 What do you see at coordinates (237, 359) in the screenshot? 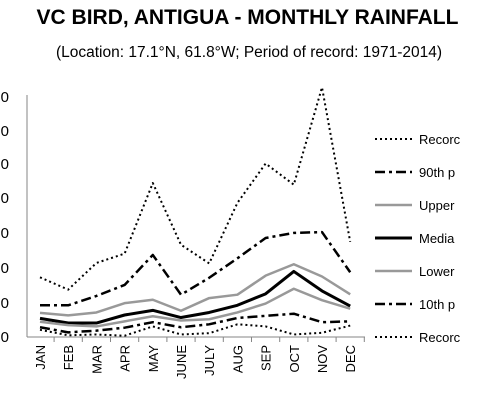
I see `x-tick-label: AUG` at bounding box center [237, 359].